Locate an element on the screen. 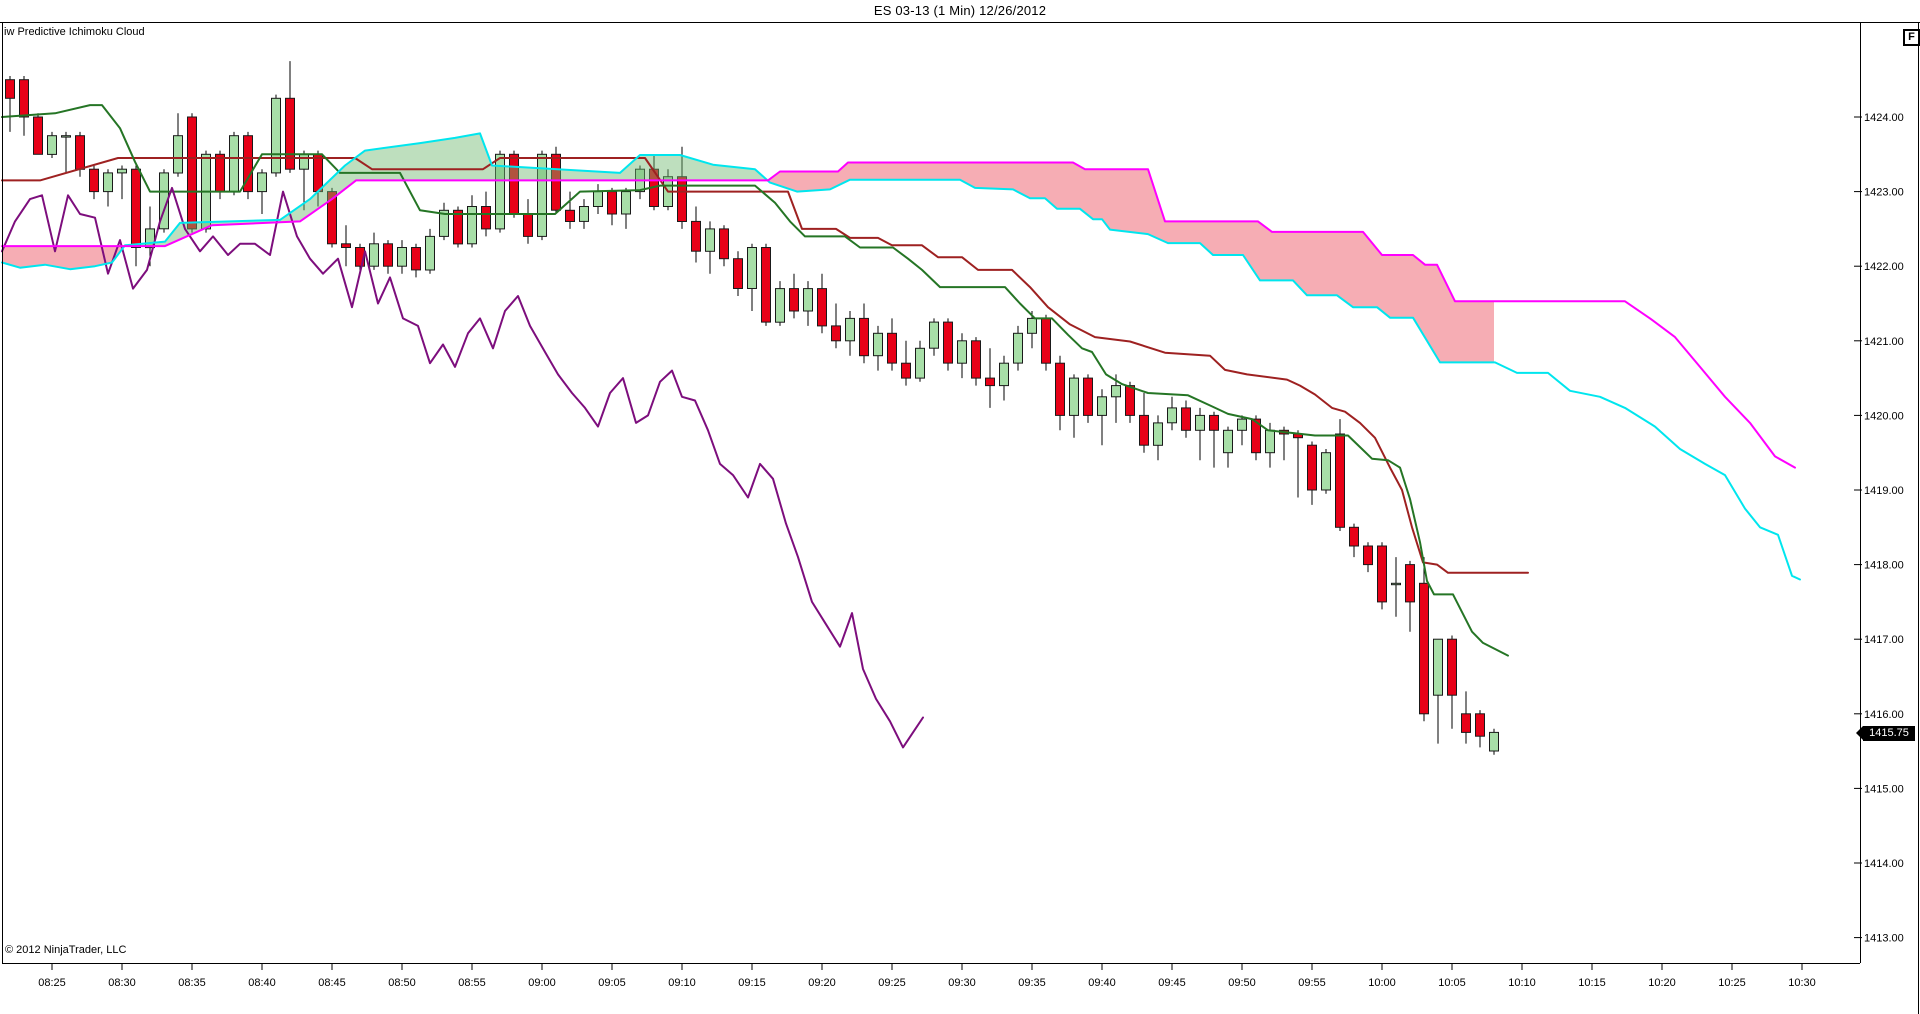 The width and height of the screenshot is (1920, 1014). candle-09:22 is located at coordinates (850, 329).